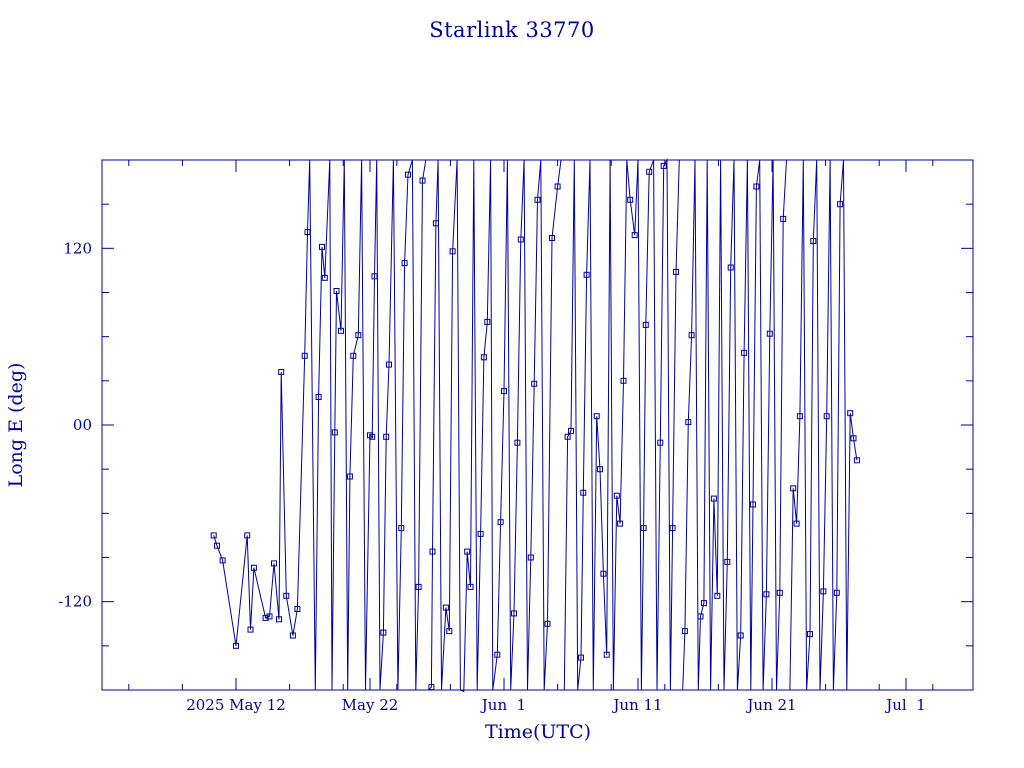  Describe the element at coordinates (770, 705) in the screenshot. I see `x-tick-label: Jun 21` at that location.